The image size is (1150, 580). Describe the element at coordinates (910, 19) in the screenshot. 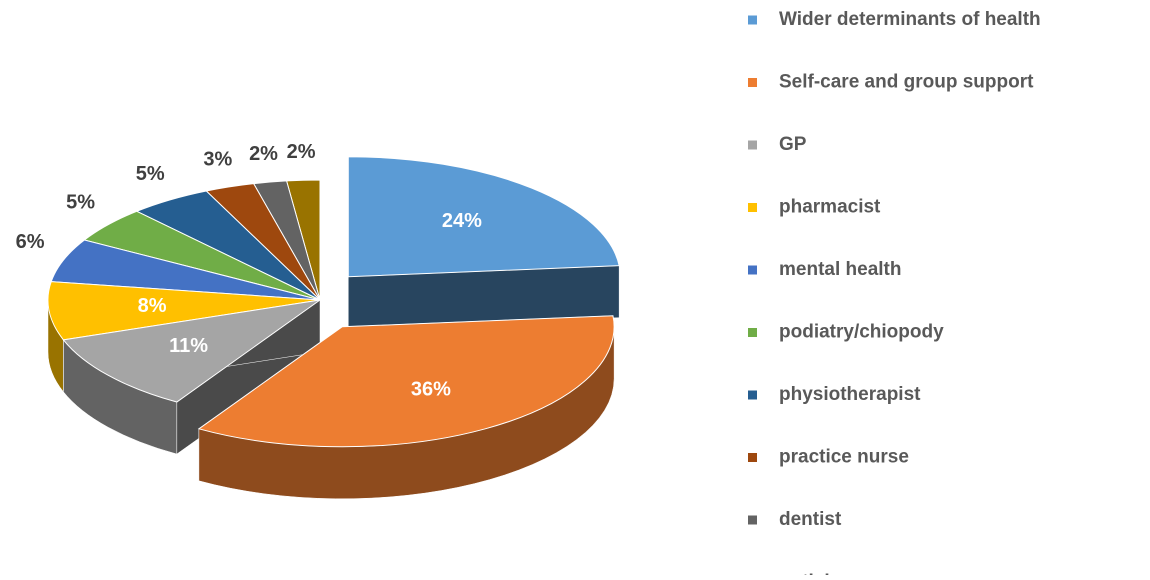

I see `legend-label: Wider determinants of health` at that location.